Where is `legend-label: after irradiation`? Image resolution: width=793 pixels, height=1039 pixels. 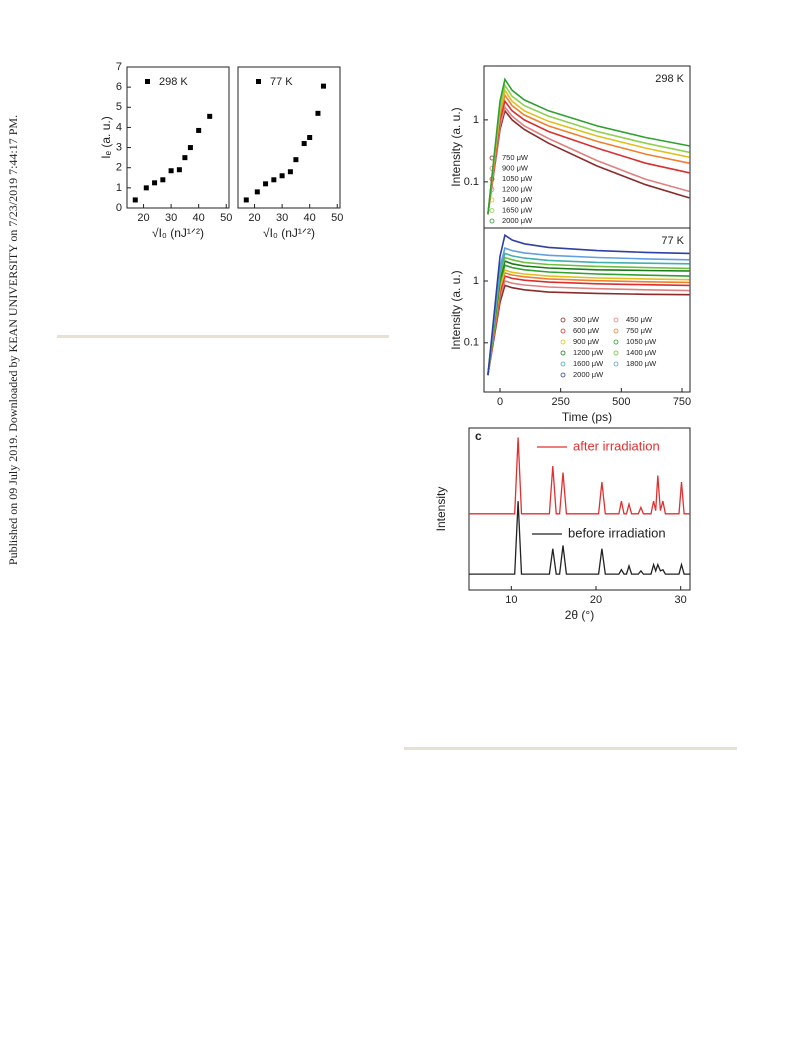 legend-label: after irradiation is located at coordinates (616, 445).